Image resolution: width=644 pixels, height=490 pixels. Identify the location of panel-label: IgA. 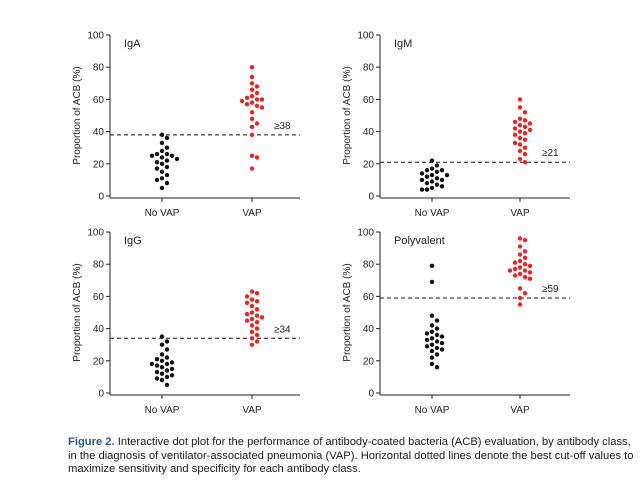
(132, 44).